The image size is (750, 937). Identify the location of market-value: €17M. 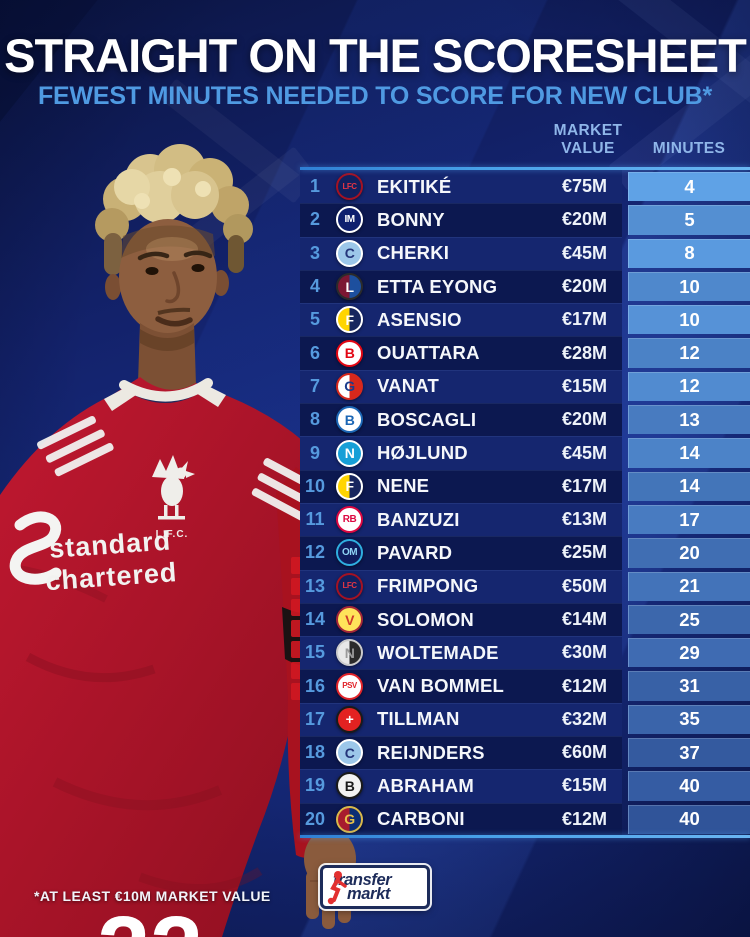
(584, 485).